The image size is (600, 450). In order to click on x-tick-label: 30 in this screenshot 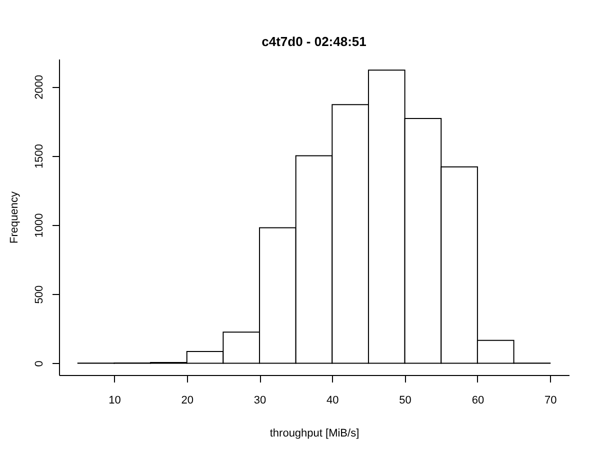, I will do `click(260, 400)`.